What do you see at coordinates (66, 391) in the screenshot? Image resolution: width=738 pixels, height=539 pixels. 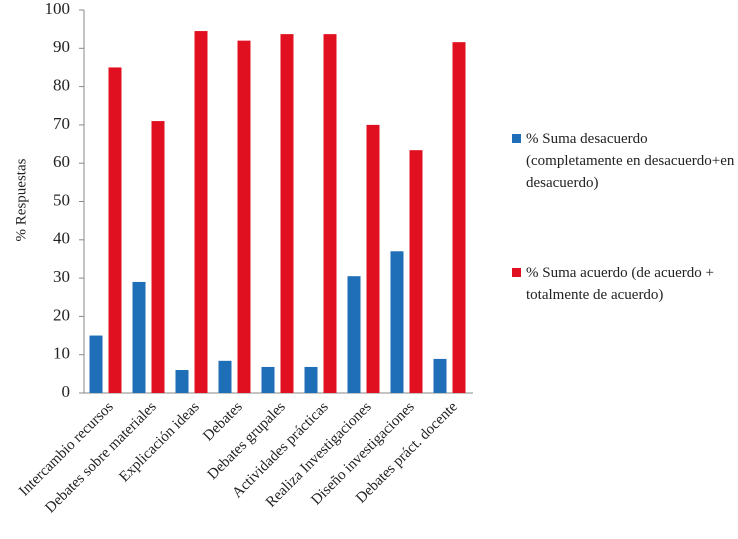 I see `y-tick-label: 0` at bounding box center [66, 391].